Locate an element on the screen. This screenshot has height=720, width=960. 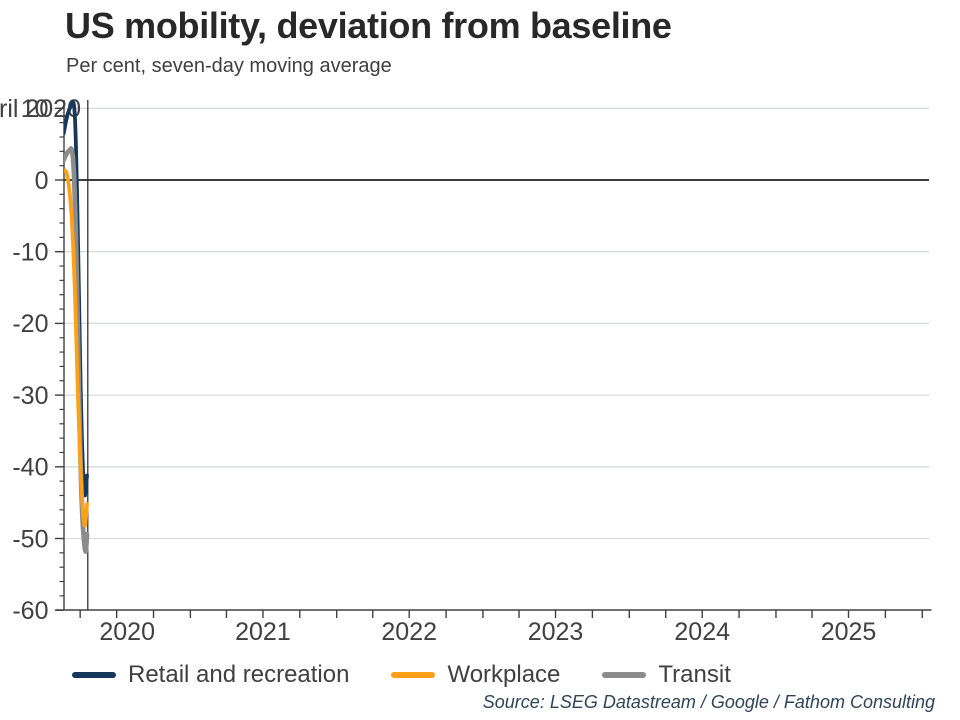
series-group is located at coordinates (77, 327).